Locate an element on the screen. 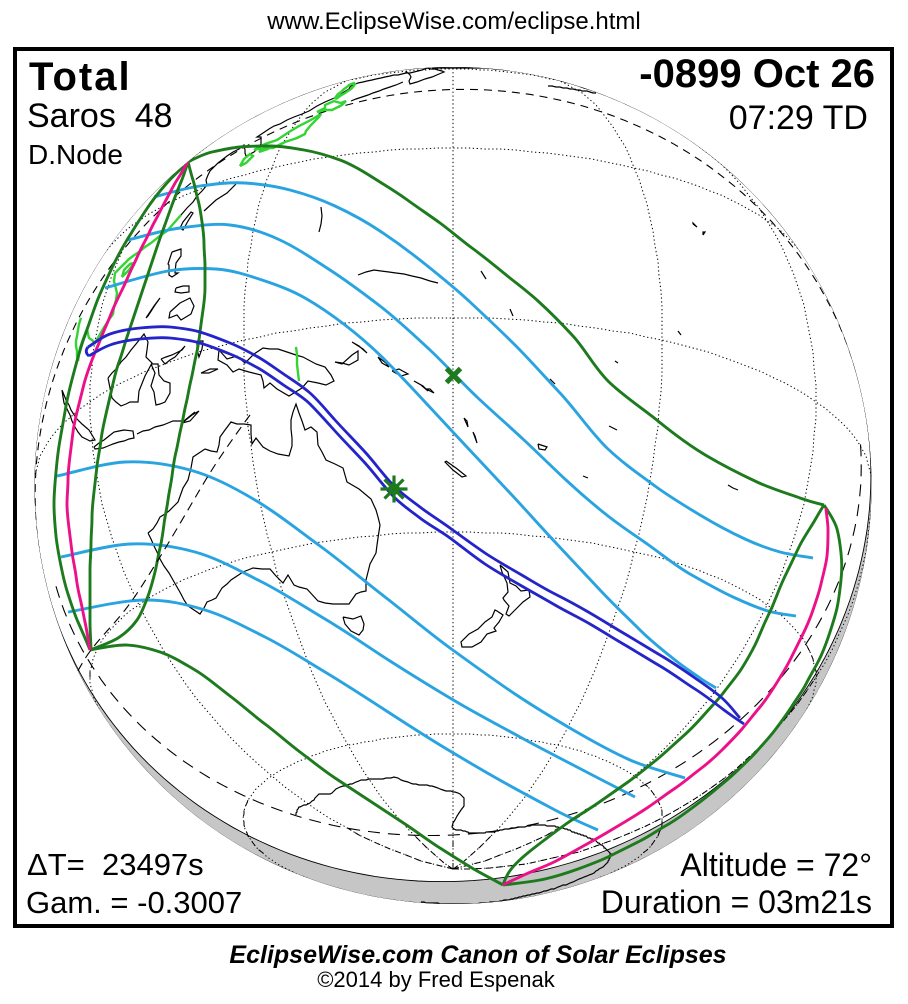 Image resolution: width=908 pixels, height=1004 pixels. svg-text: Total is located at coordinates (80, 77).